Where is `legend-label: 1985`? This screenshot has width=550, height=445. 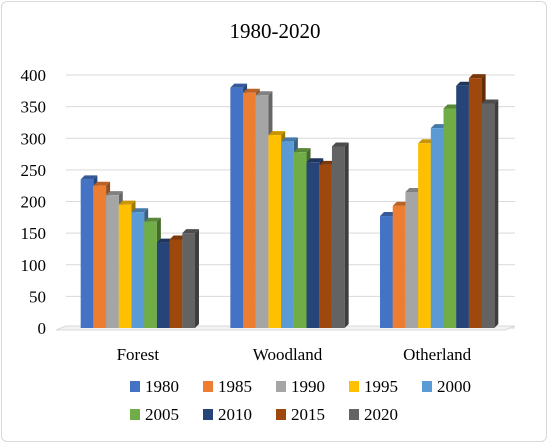
legend-label: 1985 is located at coordinates (235, 386).